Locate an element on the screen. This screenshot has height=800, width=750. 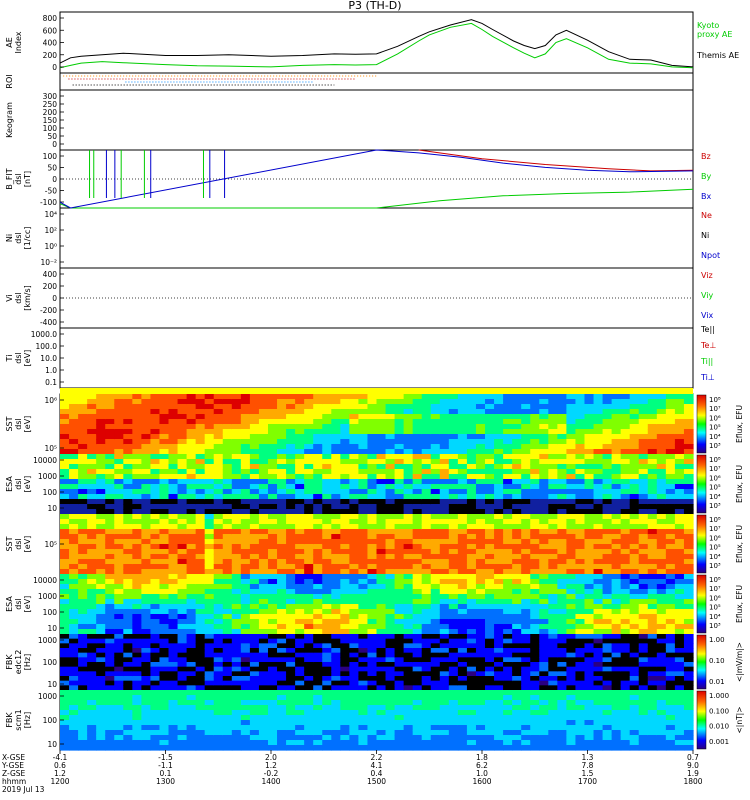
ae-tick: 0 is located at coordinates (54, 67).